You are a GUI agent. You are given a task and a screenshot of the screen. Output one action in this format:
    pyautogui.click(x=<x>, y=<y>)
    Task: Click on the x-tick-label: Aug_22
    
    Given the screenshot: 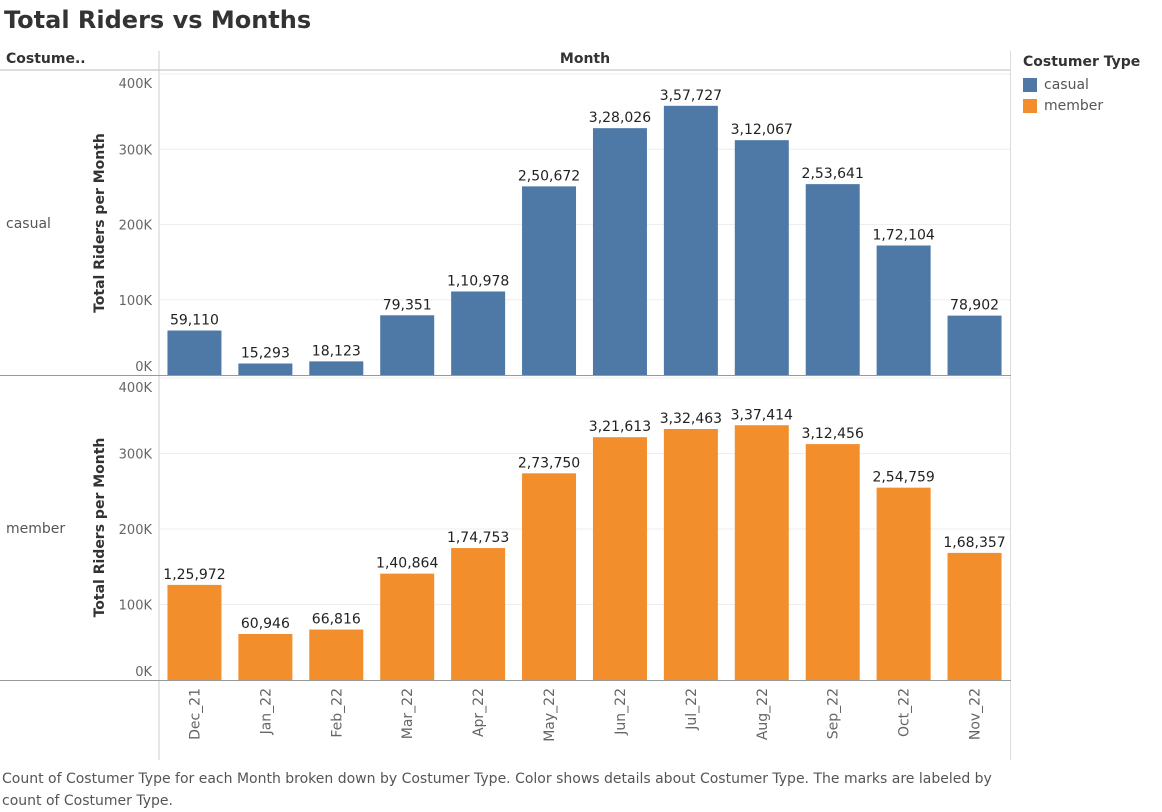 What is the action you would take?
    pyautogui.click(x=763, y=714)
    